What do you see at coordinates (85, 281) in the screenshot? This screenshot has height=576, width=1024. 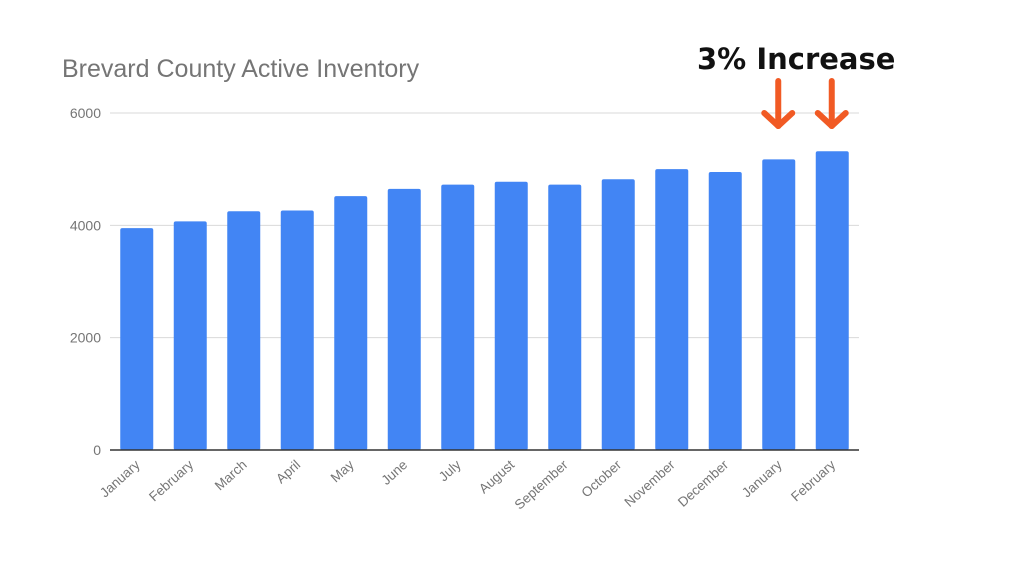 I see `y-axis-ticks: 0 2000 4000 6000` at bounding box center [85, 281].